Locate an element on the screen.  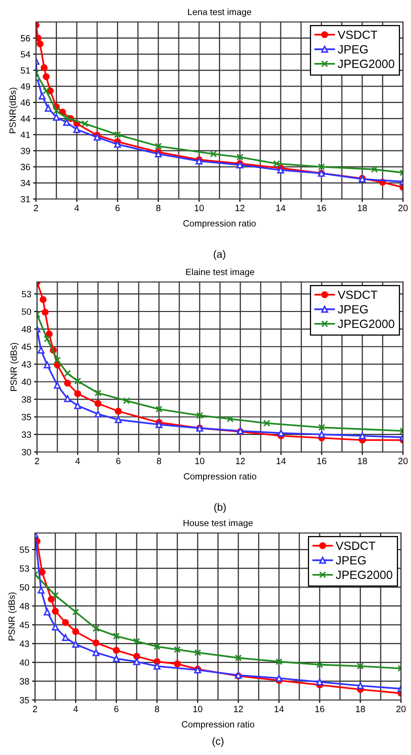
y-tick-label: 33 is located at coordinates (27, 434).